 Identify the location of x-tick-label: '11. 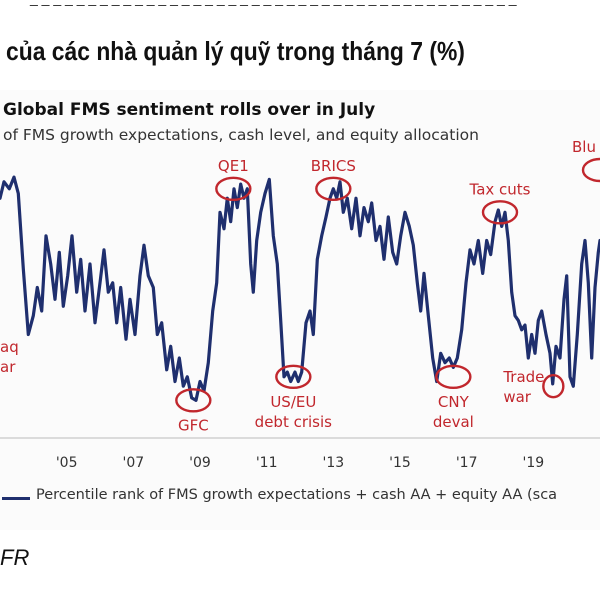
(267, 463).